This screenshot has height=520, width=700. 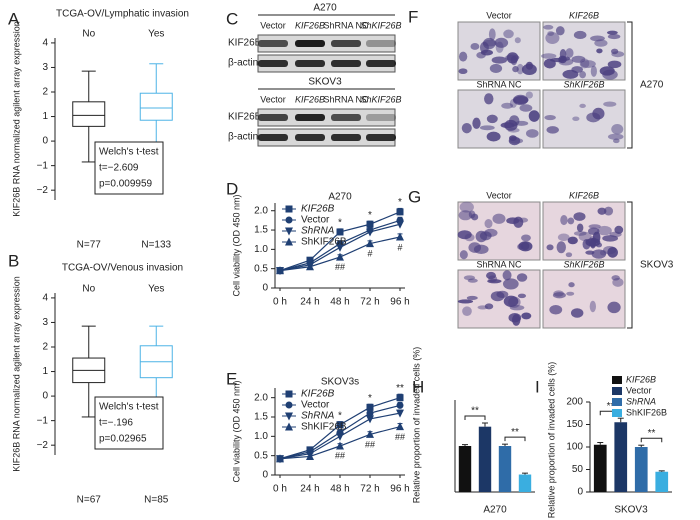 What do you see at coordinates (129, 168) in the screenshot?
I see `annotation-box` at bounding box center [129, 168].